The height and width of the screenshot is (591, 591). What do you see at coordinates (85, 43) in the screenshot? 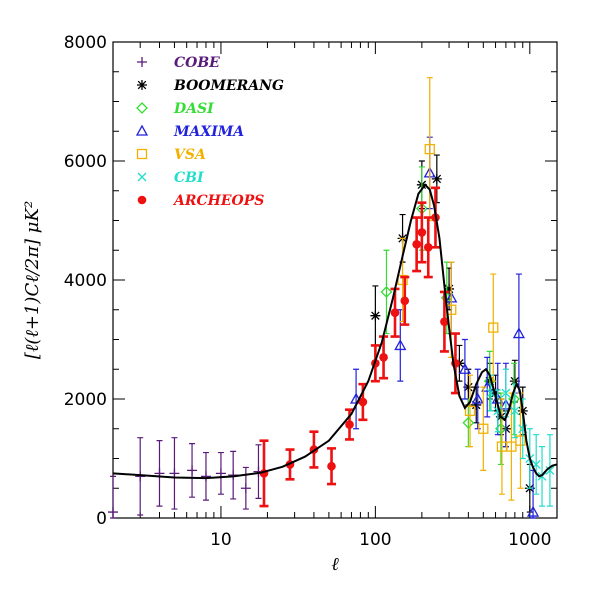
I see `y-tick-label: 8000` at bounding box center [85, 43].